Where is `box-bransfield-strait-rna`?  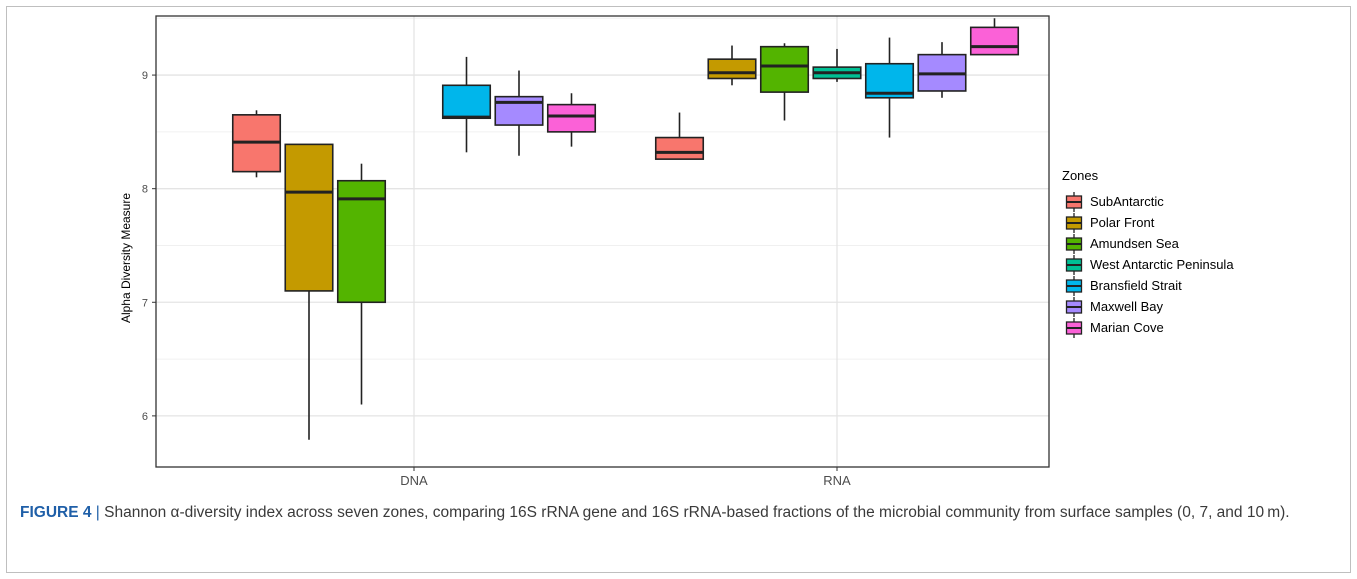
box-bransfield-strait-rna is located at coordinates (889, 87).